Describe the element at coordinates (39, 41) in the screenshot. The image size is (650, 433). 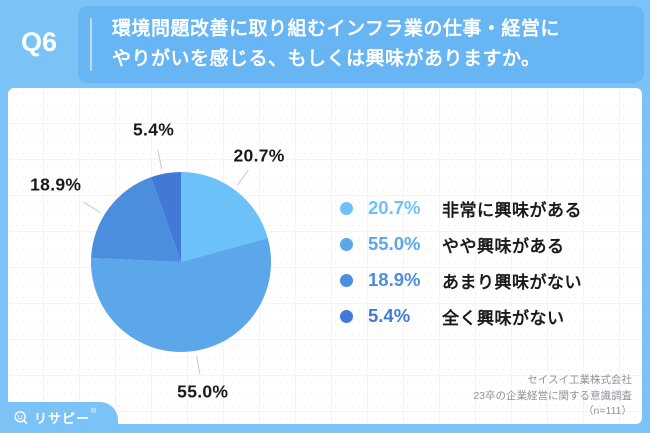
I see `question-number: Q6` at that location.